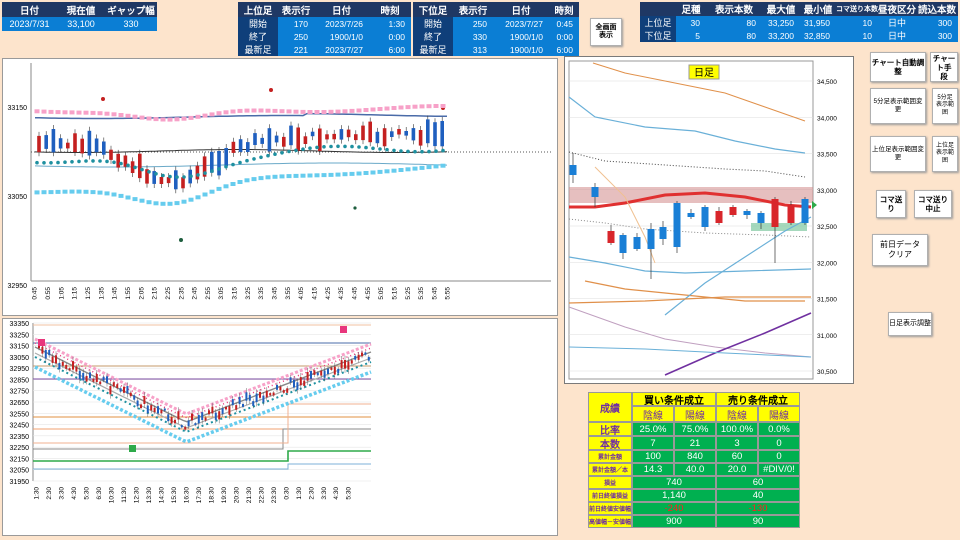  I want to click on summary-lower-2: 33,200, so click(781, 35).